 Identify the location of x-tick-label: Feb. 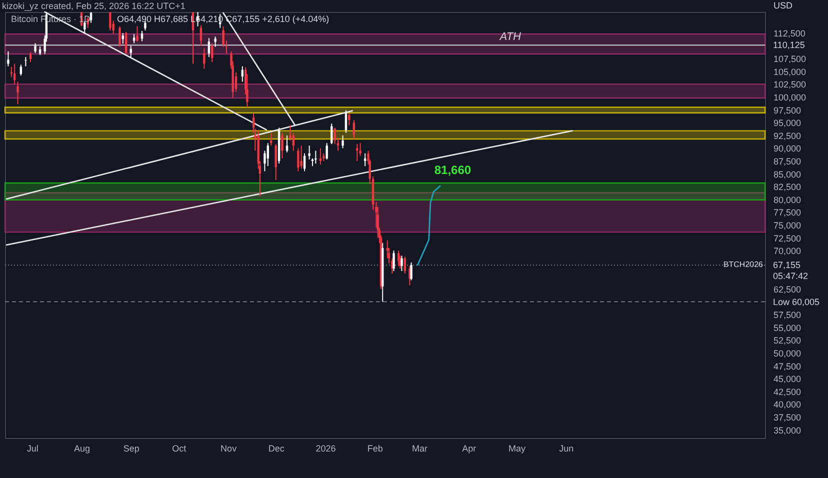
(375, 449).